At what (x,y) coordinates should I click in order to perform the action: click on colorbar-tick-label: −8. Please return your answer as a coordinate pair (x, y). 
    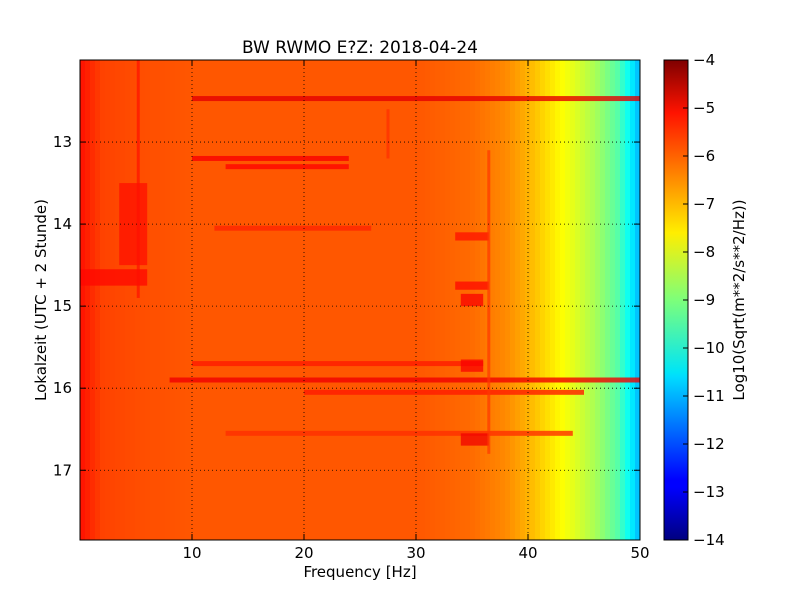
    Looking at the image, I should click on (704, 252).